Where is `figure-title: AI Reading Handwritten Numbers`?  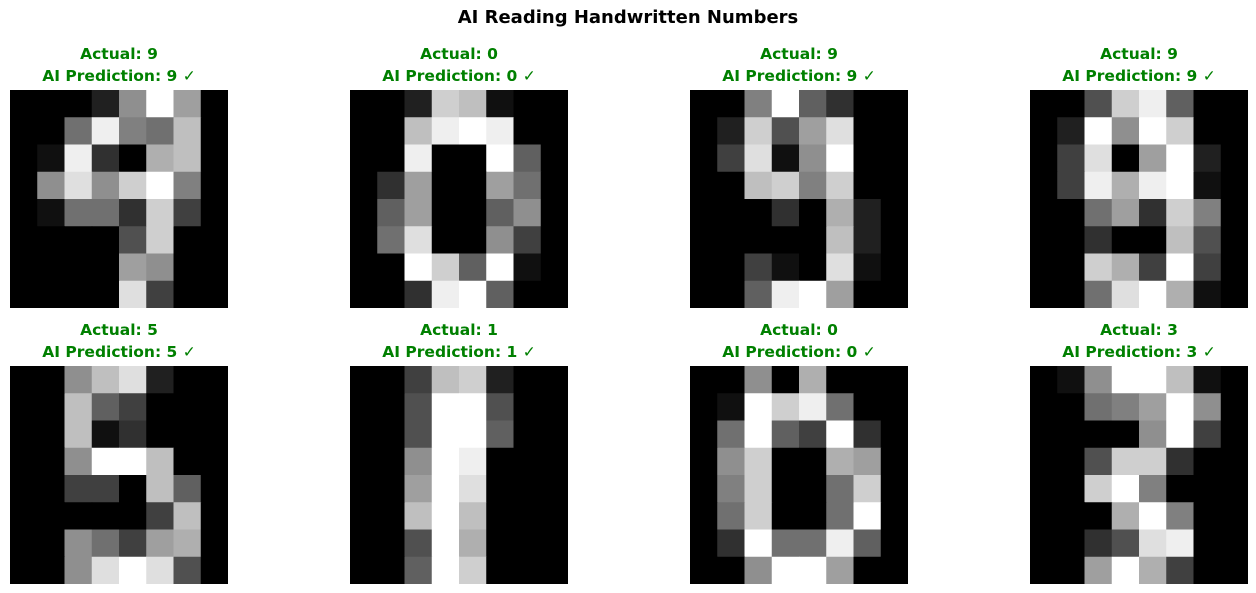
figure-title: AI Reading Handwritten Numbers is located at coordinates (628, 17).